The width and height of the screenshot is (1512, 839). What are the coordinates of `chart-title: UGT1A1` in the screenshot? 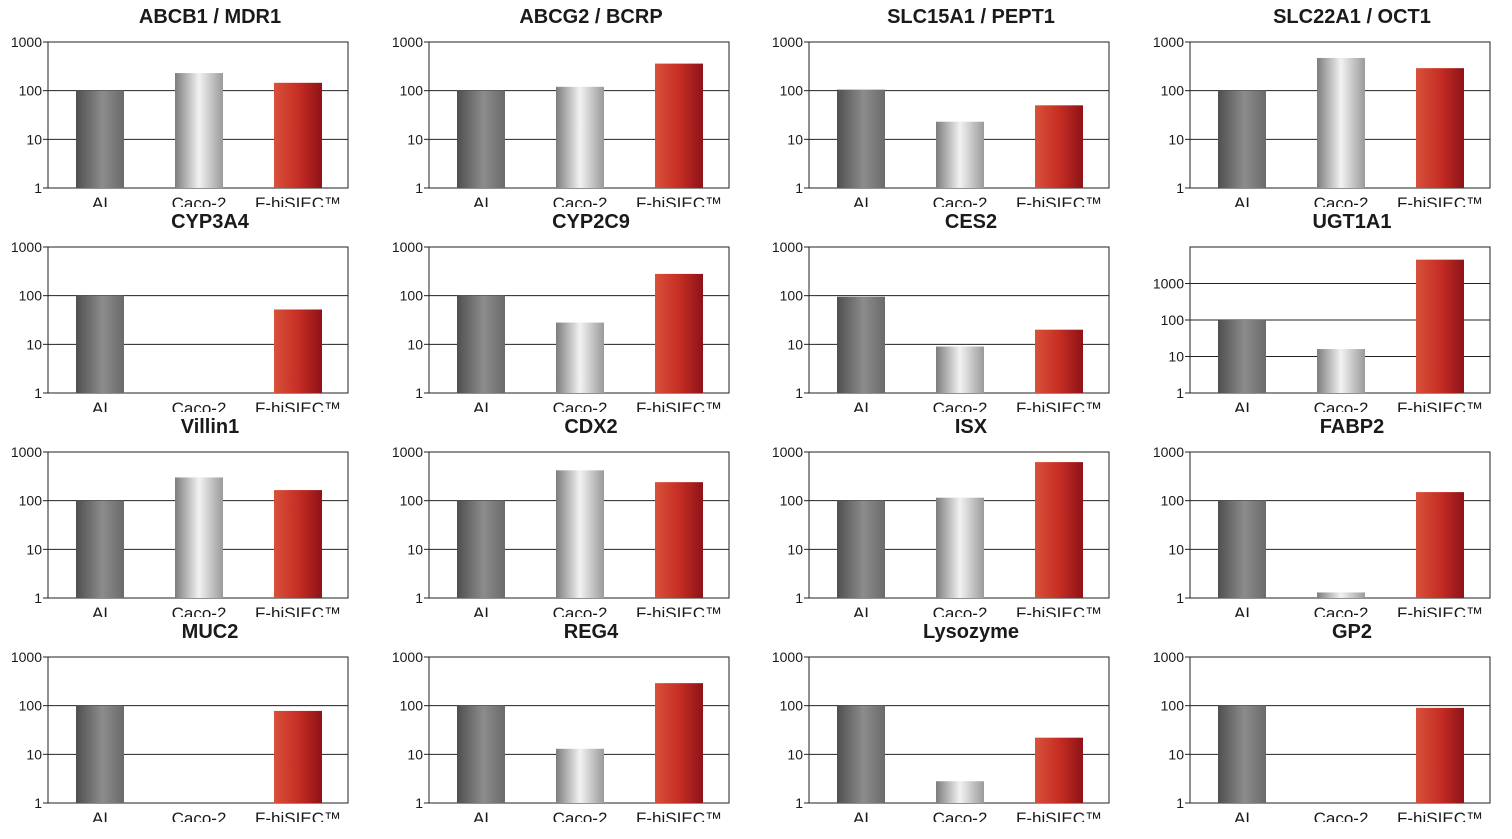 It's located at (1352, 222).